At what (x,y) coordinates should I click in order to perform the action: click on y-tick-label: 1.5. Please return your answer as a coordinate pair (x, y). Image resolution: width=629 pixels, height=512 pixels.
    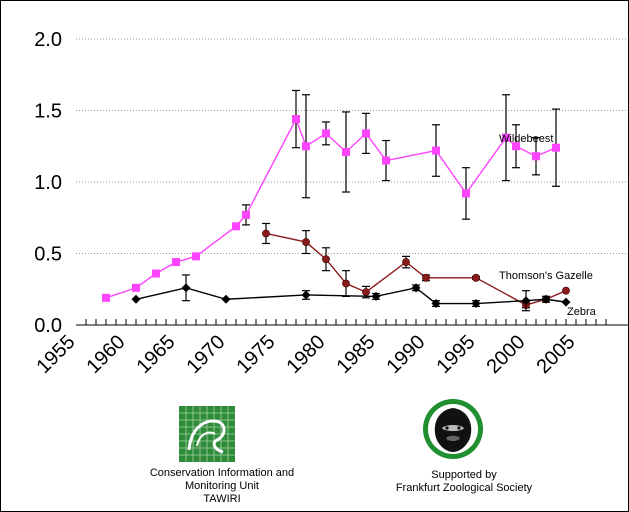
    Looking at the image, I should click on (48, 112).